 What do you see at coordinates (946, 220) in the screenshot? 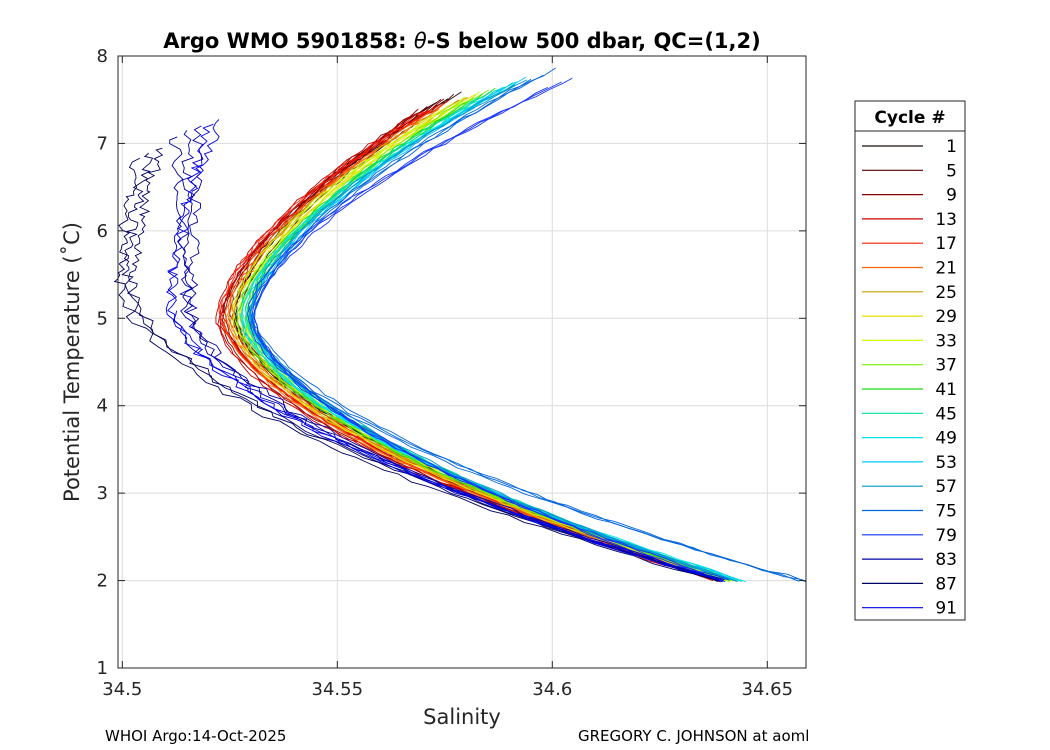
I see `legend-label: 13` at bounding box center [946, 220].